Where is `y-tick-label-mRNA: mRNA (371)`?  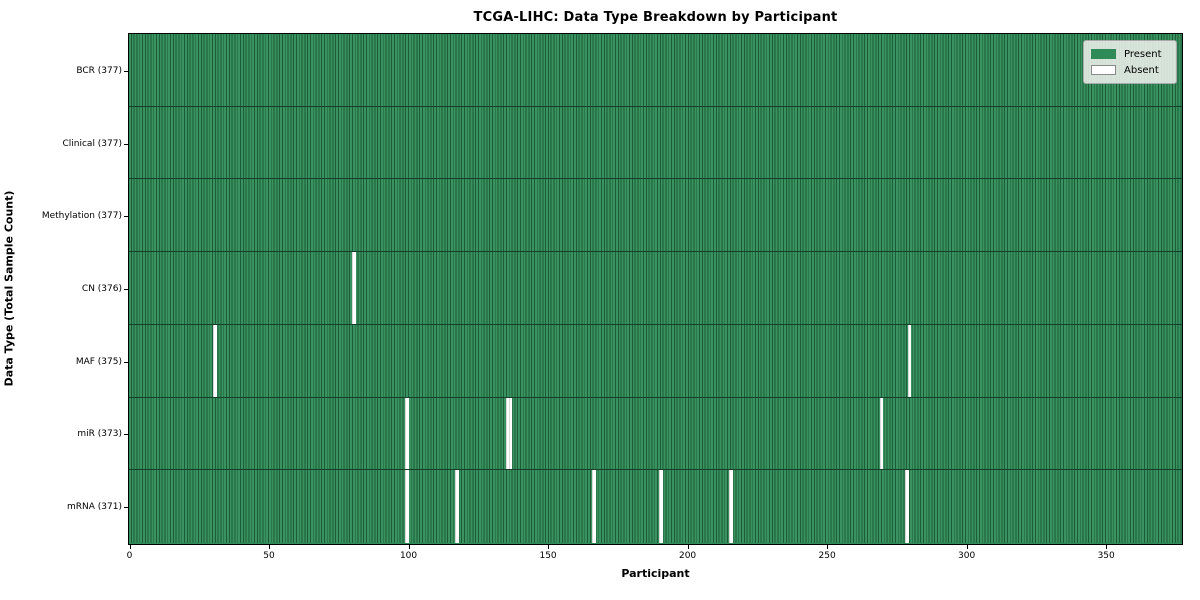 y-tick-label-mRNA: mRNA (371) is located at coordinates (94, 507).